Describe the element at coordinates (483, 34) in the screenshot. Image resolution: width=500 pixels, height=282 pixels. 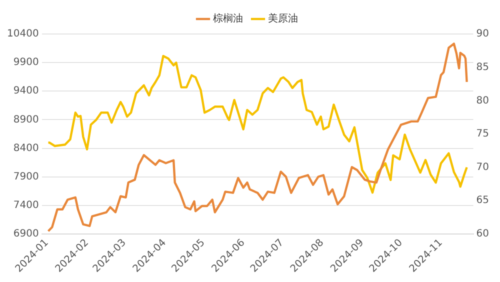
I see `y2-tick-label: 90` at that location.